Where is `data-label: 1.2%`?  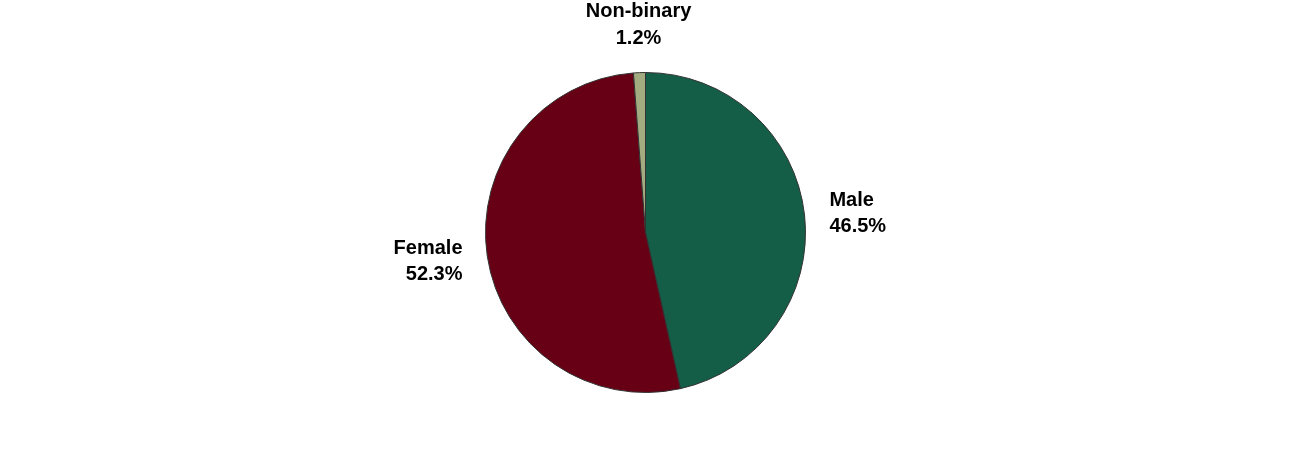 data-label: 1.2% is located at coordinates (638, 36).